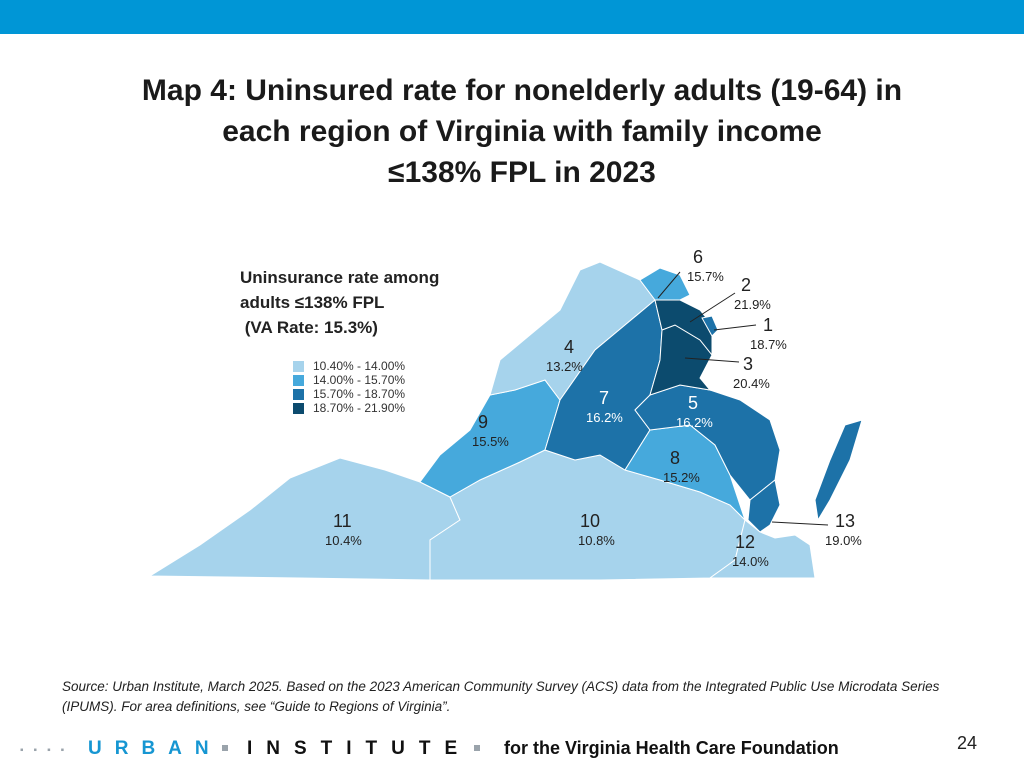  What do you see at coordinates (745, 542) in the screenshot?
I see `region-number: 12` at bounding box center [745, 542].